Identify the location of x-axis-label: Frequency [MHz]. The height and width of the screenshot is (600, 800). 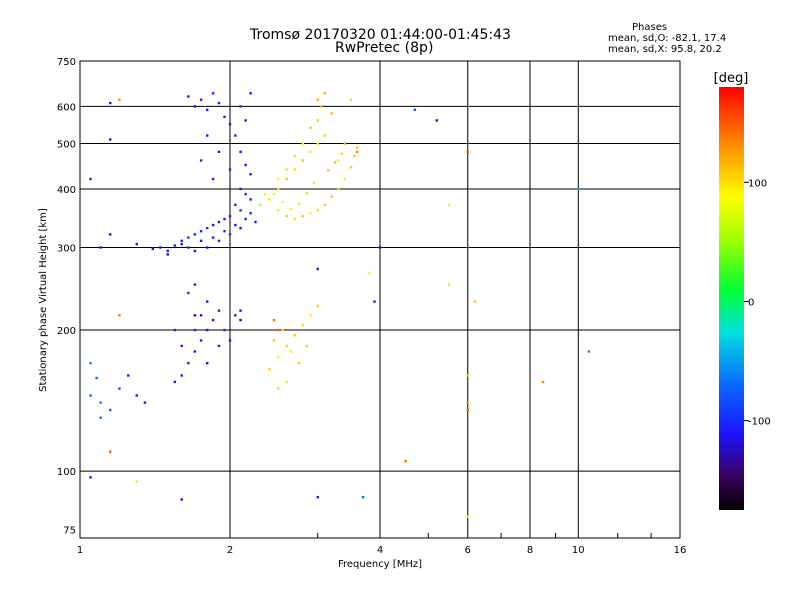
(380, 564).